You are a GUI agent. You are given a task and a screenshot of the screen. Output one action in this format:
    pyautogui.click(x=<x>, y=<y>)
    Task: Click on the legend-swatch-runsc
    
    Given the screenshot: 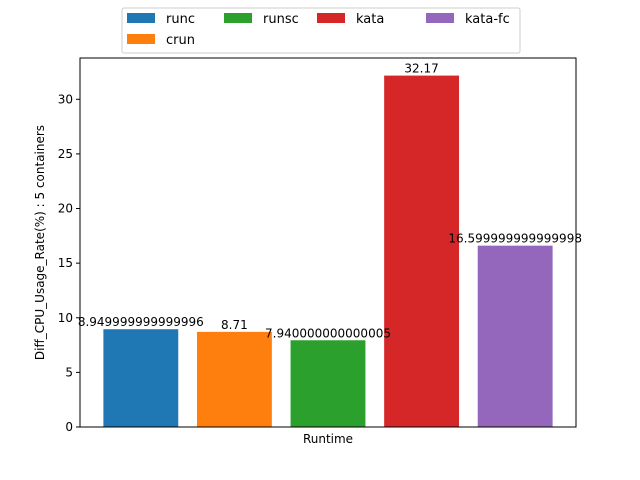 What is the action you would take?
    pyautogui.click(x=238, y=18)
    